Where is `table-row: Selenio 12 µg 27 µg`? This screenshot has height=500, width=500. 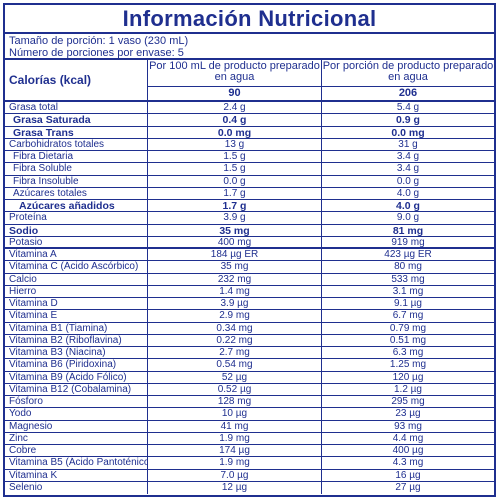 table-row: Selenio 12 µg 27 µg is located at coordinates (249, 487).